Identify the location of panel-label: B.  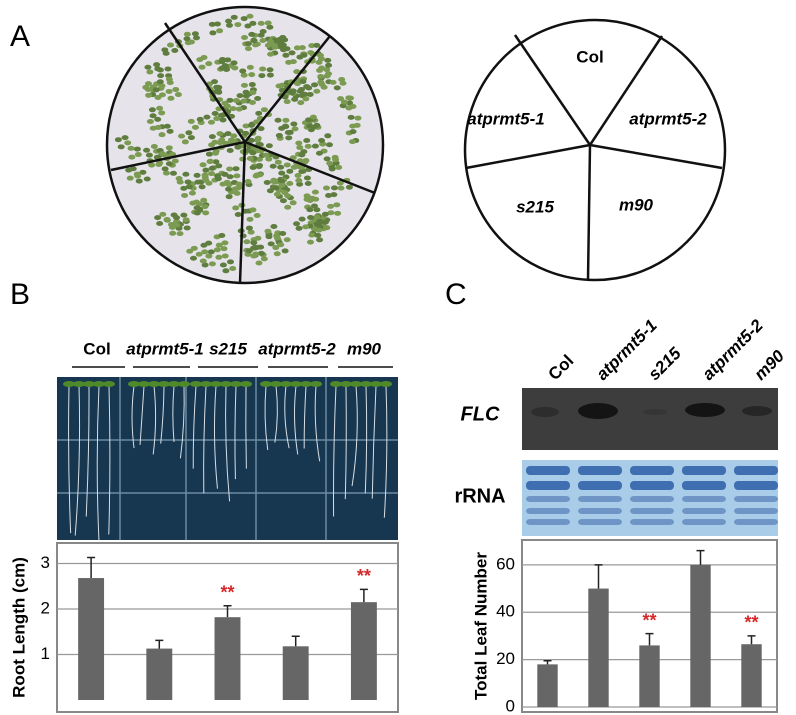
(20, 294).